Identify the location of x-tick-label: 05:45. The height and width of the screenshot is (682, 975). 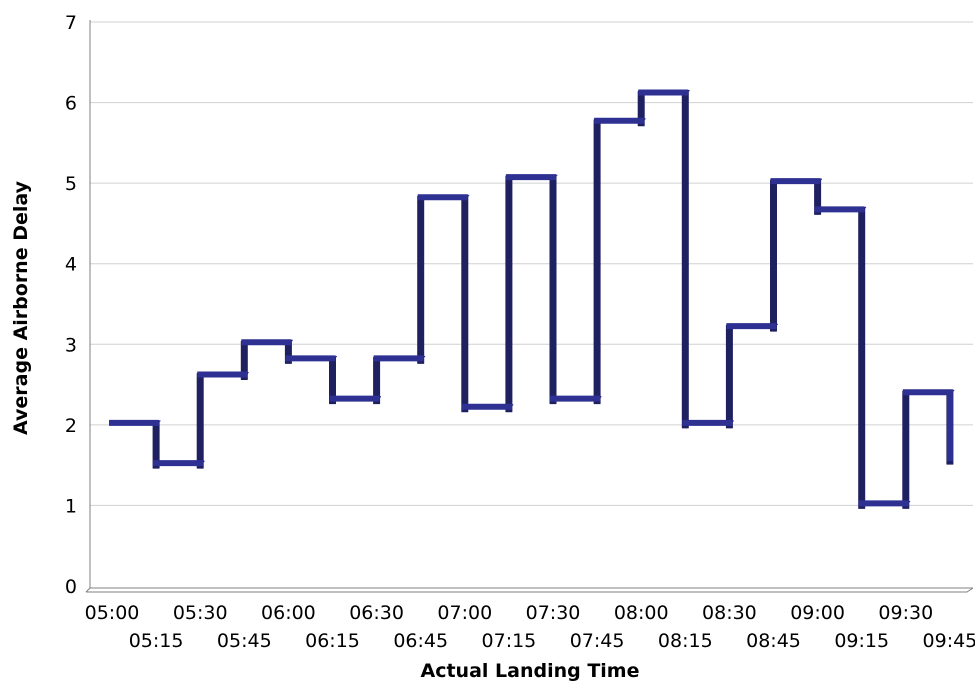
(244, 641).